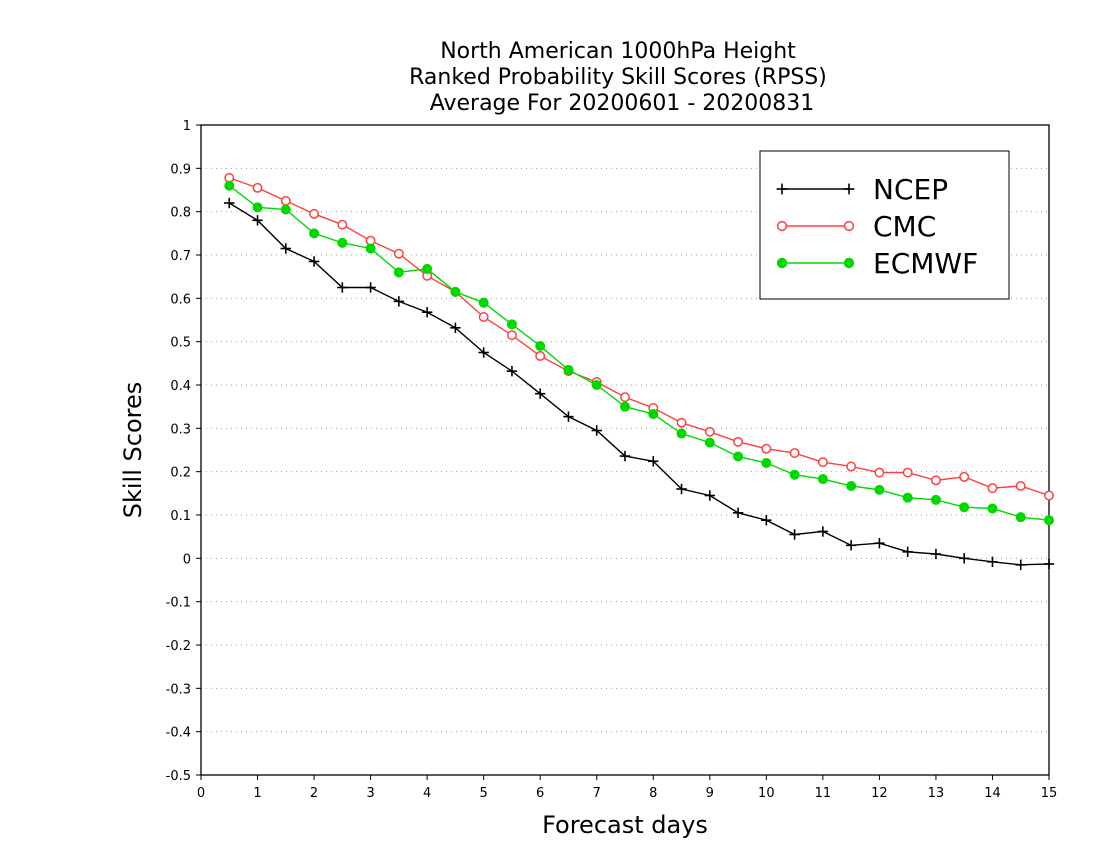  I want to click on legend-entry-ncep: NCEP, so click(862, 189).